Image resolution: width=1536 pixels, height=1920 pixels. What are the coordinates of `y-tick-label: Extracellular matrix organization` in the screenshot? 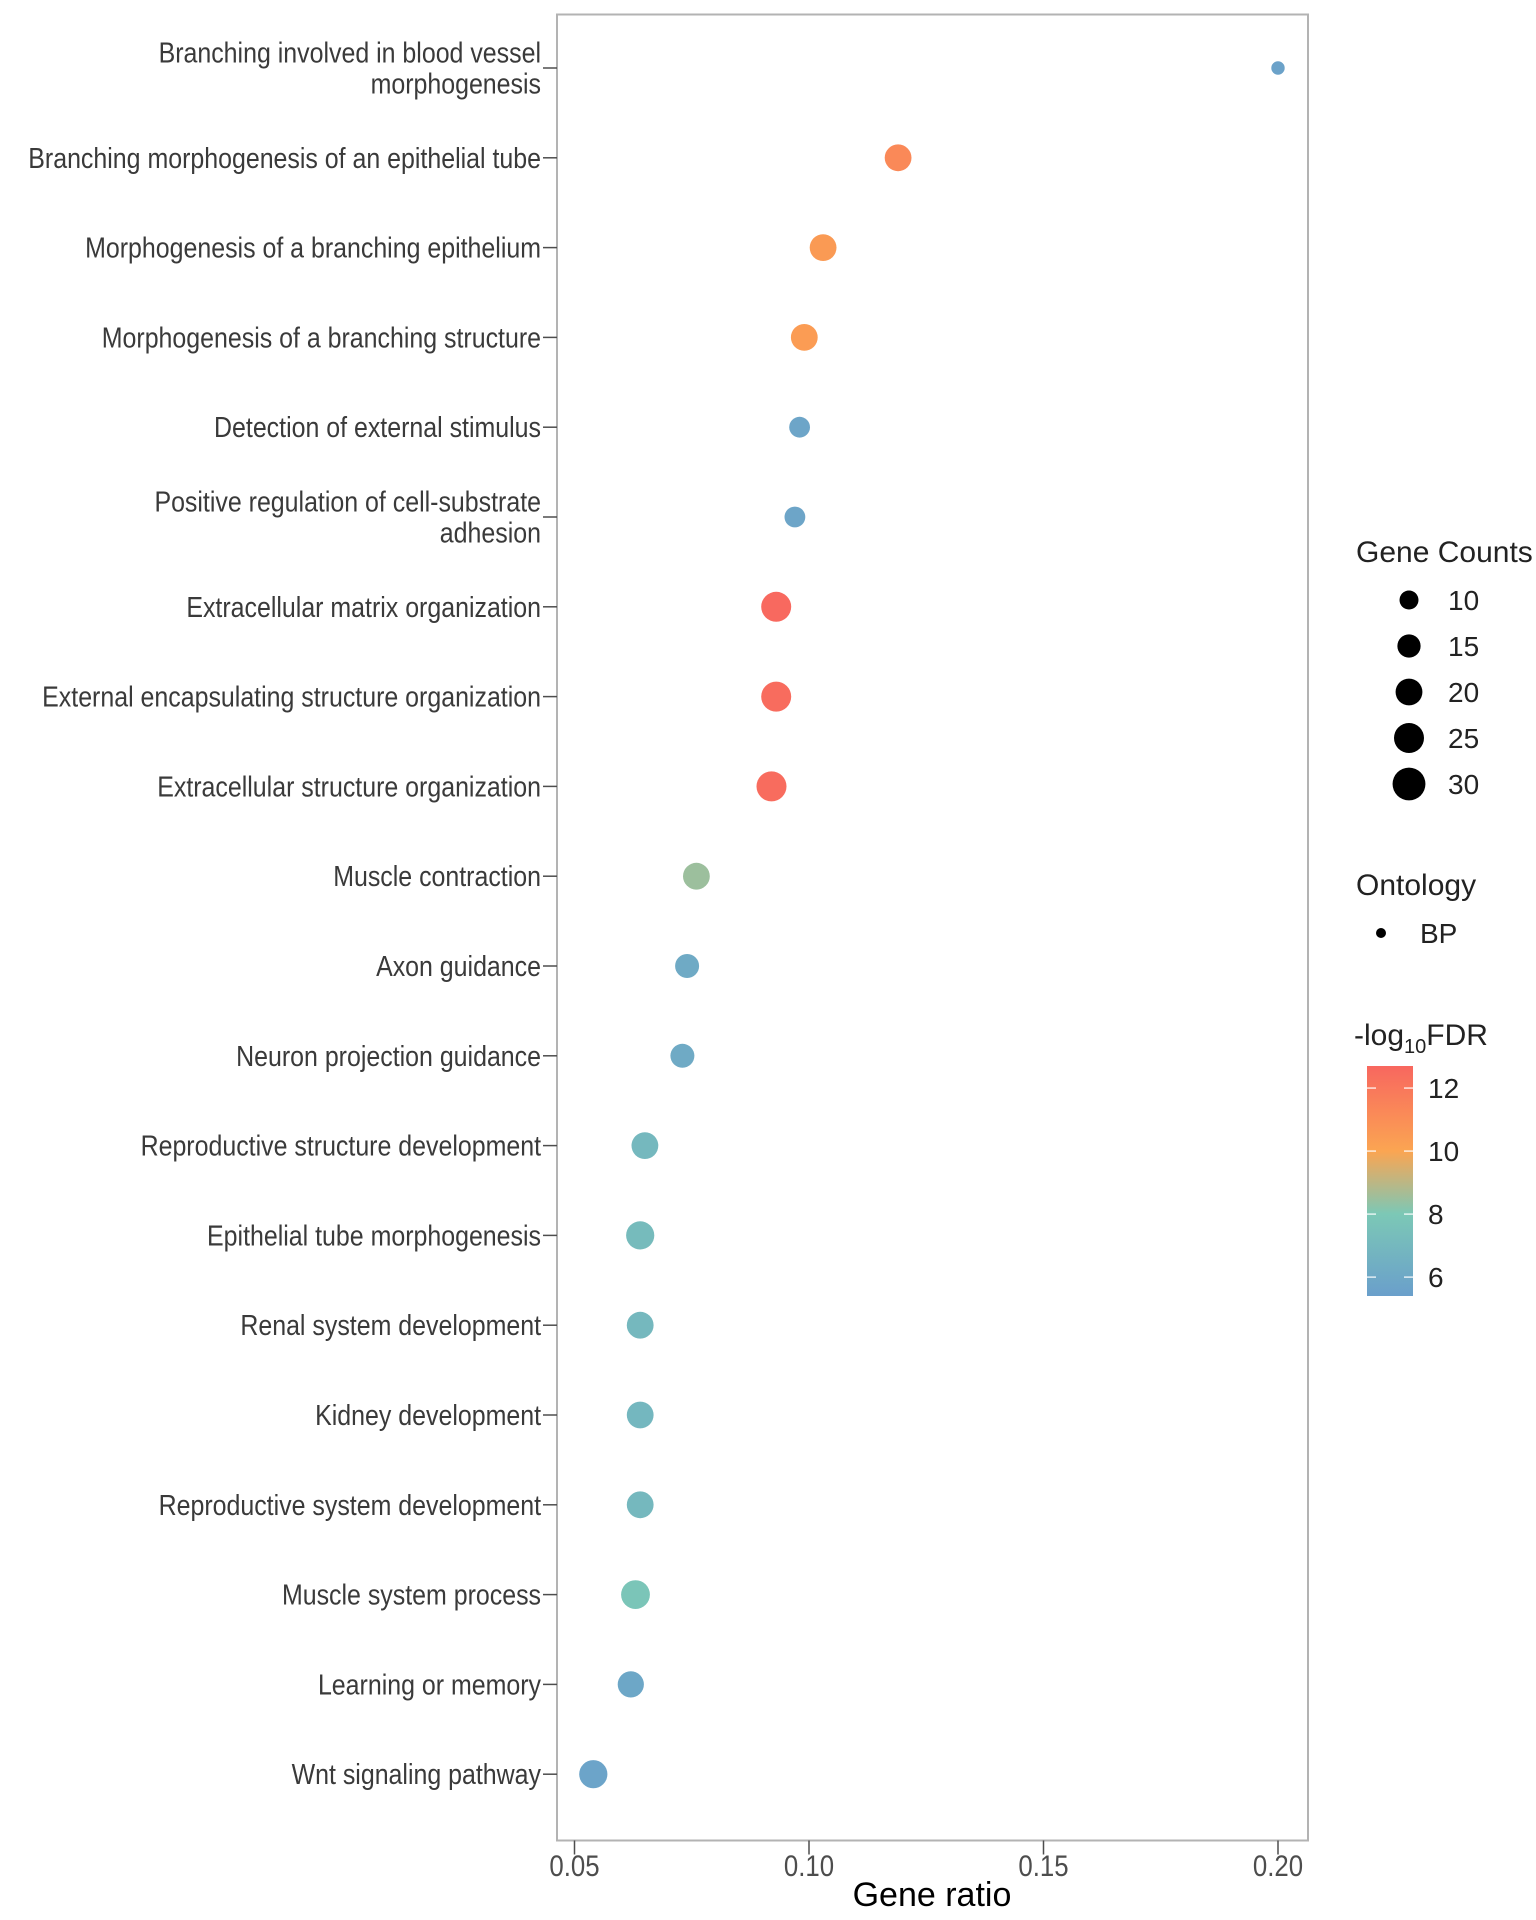 It's located at (363, 607).